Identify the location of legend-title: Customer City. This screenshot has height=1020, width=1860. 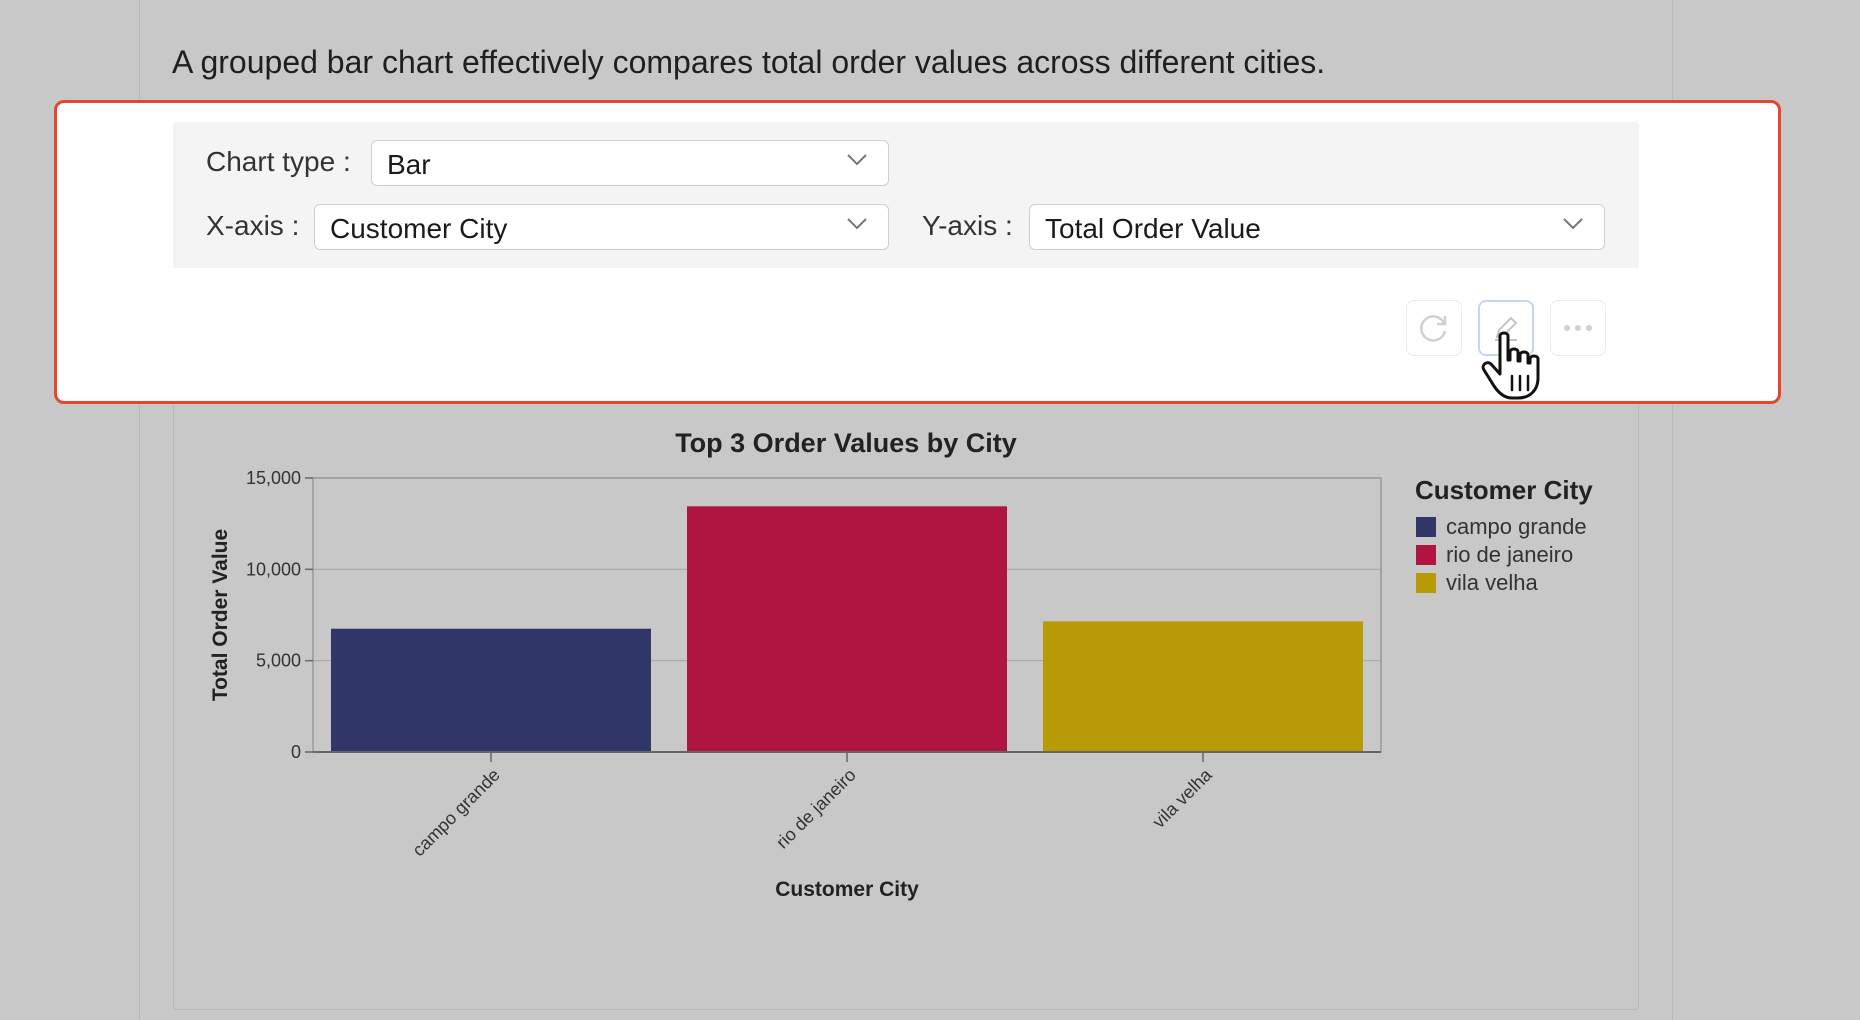
(1504, 490).